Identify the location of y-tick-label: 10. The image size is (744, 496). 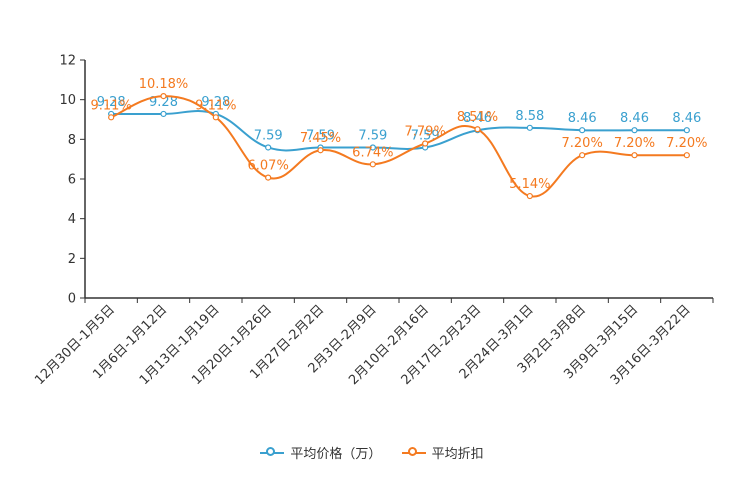
(67, 100).